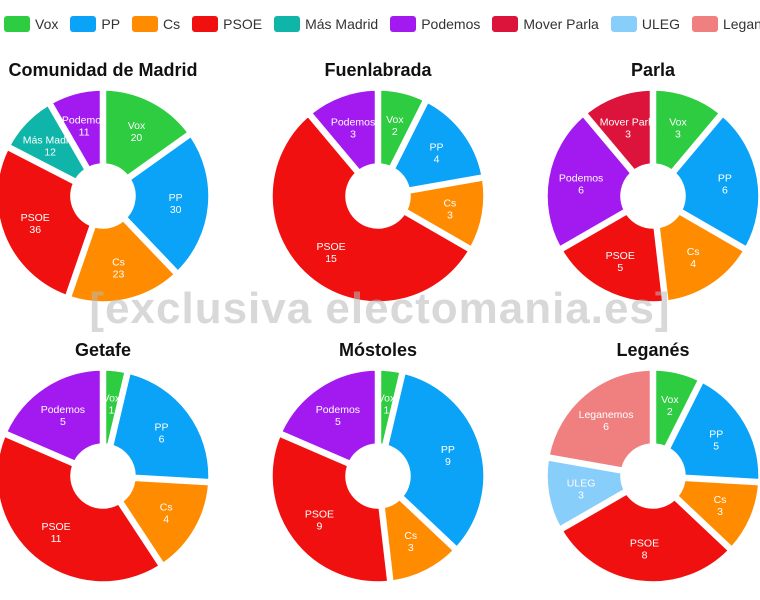  What do you see at coordinates (320, 527) in the screenshot?
I see `slice-value-label: 9` at bounding box center [320, 527].